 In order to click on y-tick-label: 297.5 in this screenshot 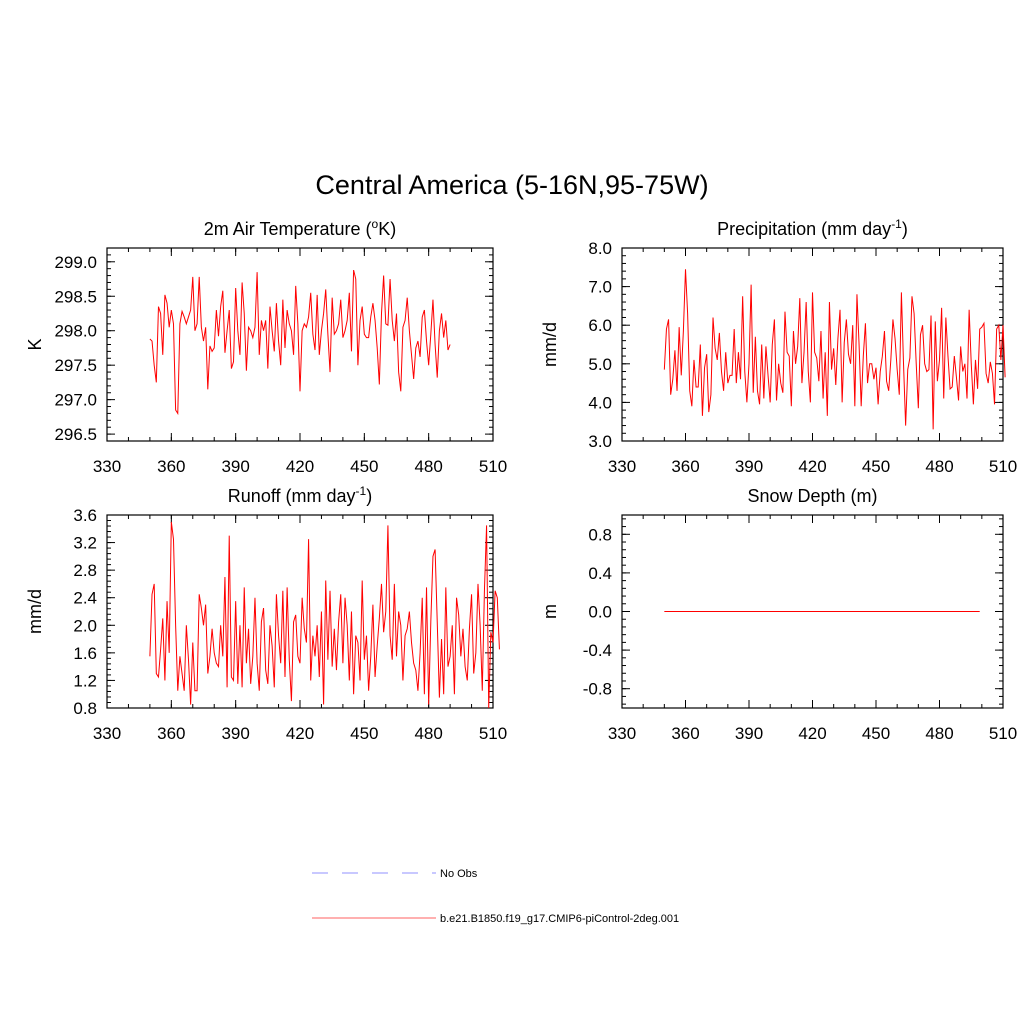, I will do `click(75, 365)`.